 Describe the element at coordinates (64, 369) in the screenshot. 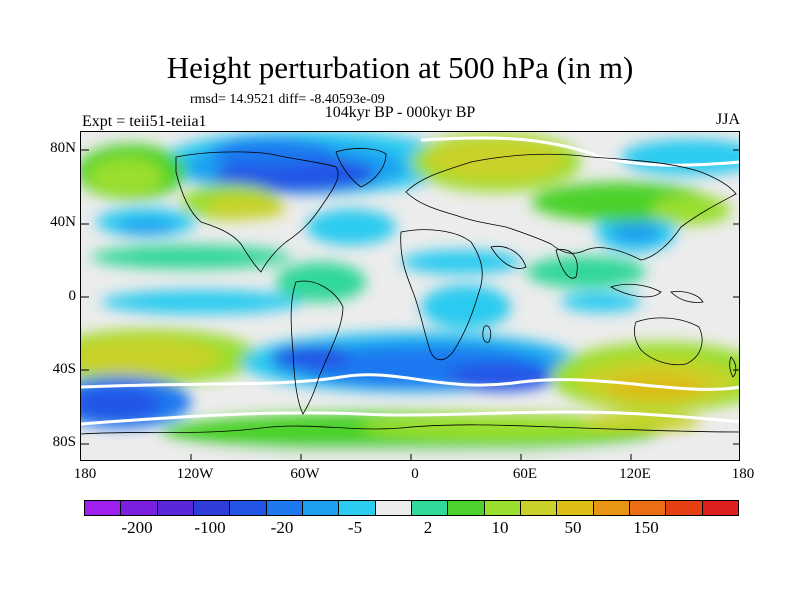

I see `y-tick-label: 40S` at that location.